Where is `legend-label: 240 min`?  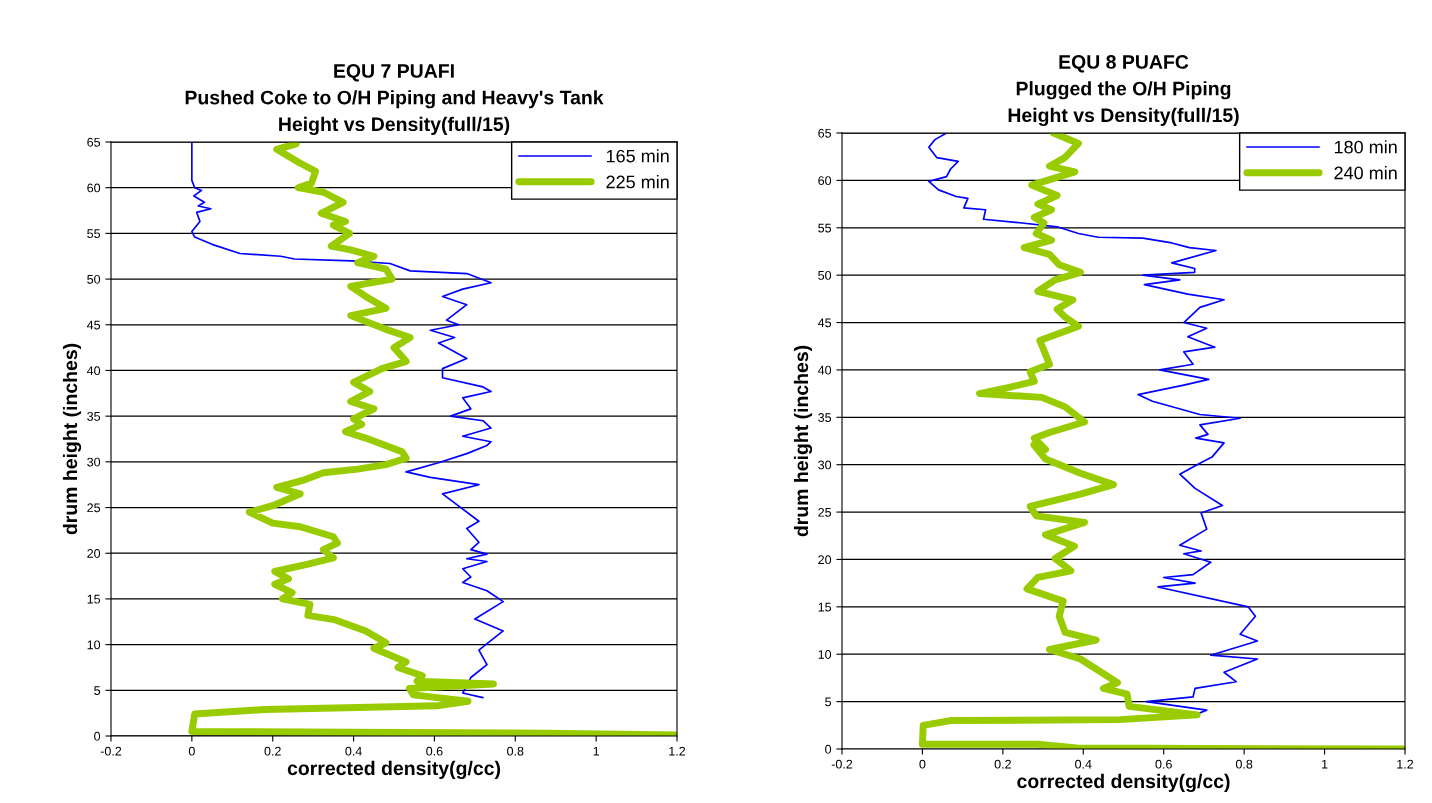
legend-label: 240 min is located at coordinates (1365, 173).